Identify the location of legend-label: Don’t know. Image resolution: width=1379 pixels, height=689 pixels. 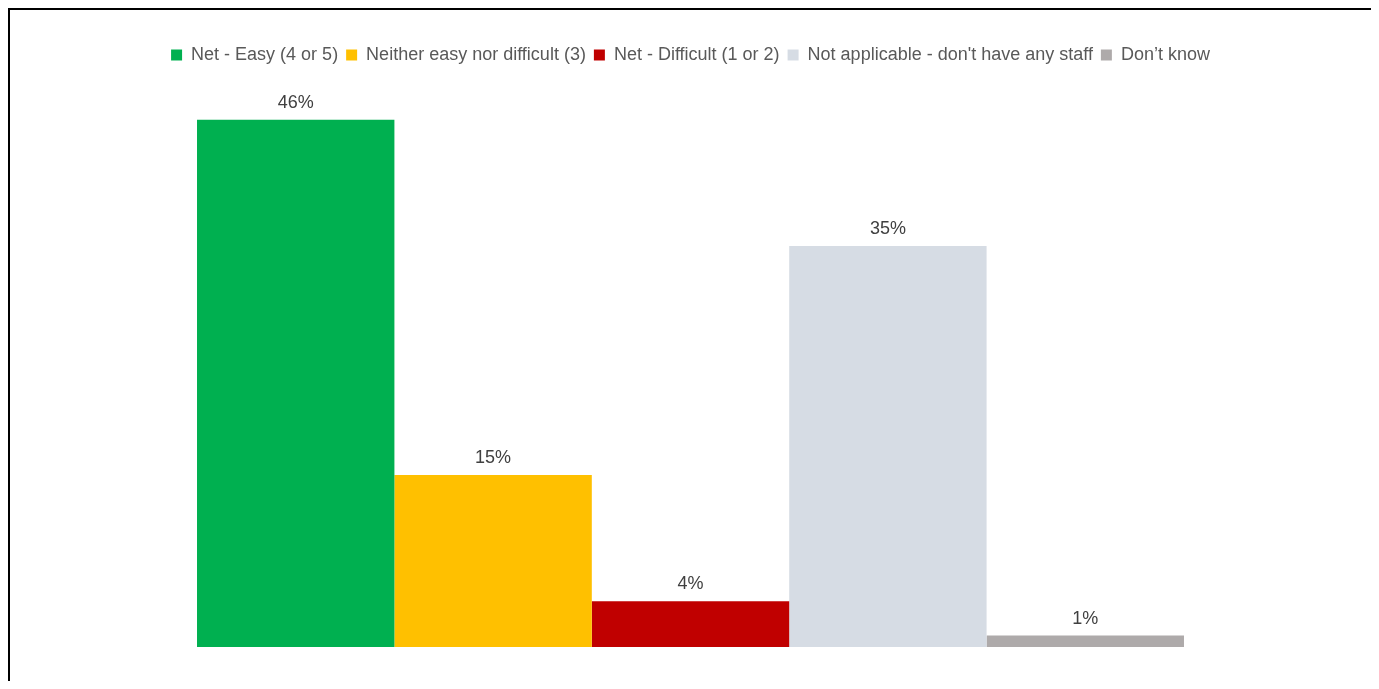
(1165, 53).